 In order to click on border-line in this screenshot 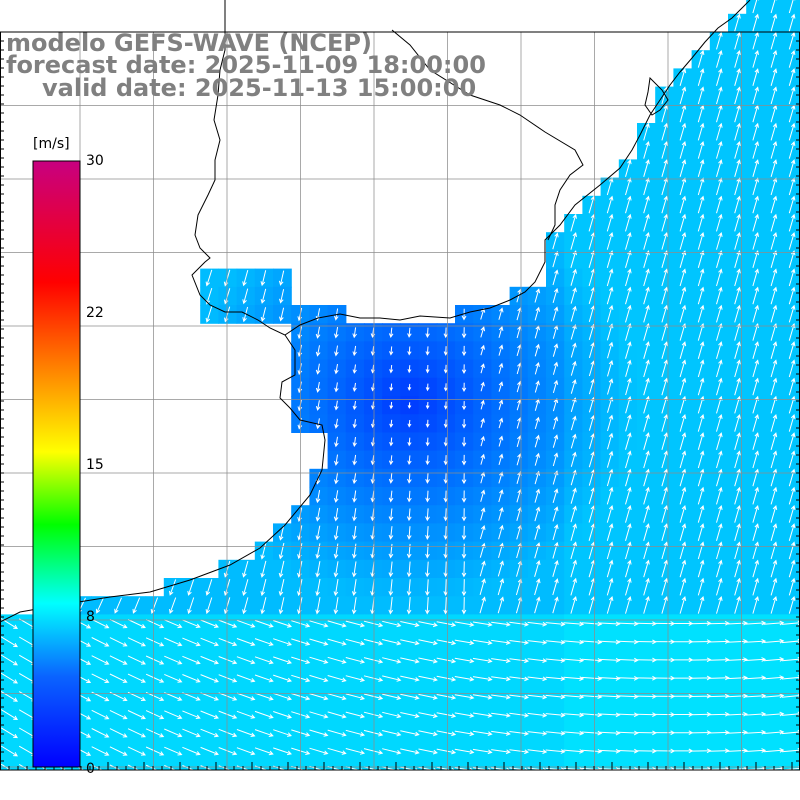, I will do `click(487, 135)`.